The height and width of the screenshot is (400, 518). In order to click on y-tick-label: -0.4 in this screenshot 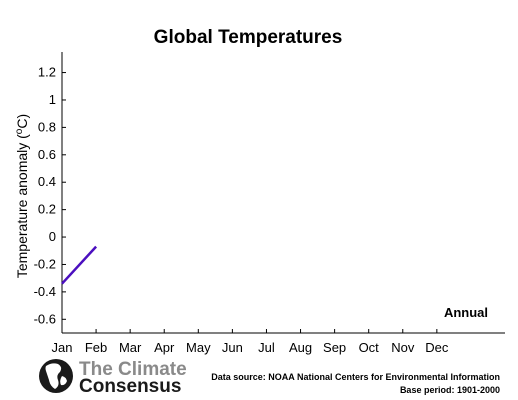, I will do `click(45, 291)`.